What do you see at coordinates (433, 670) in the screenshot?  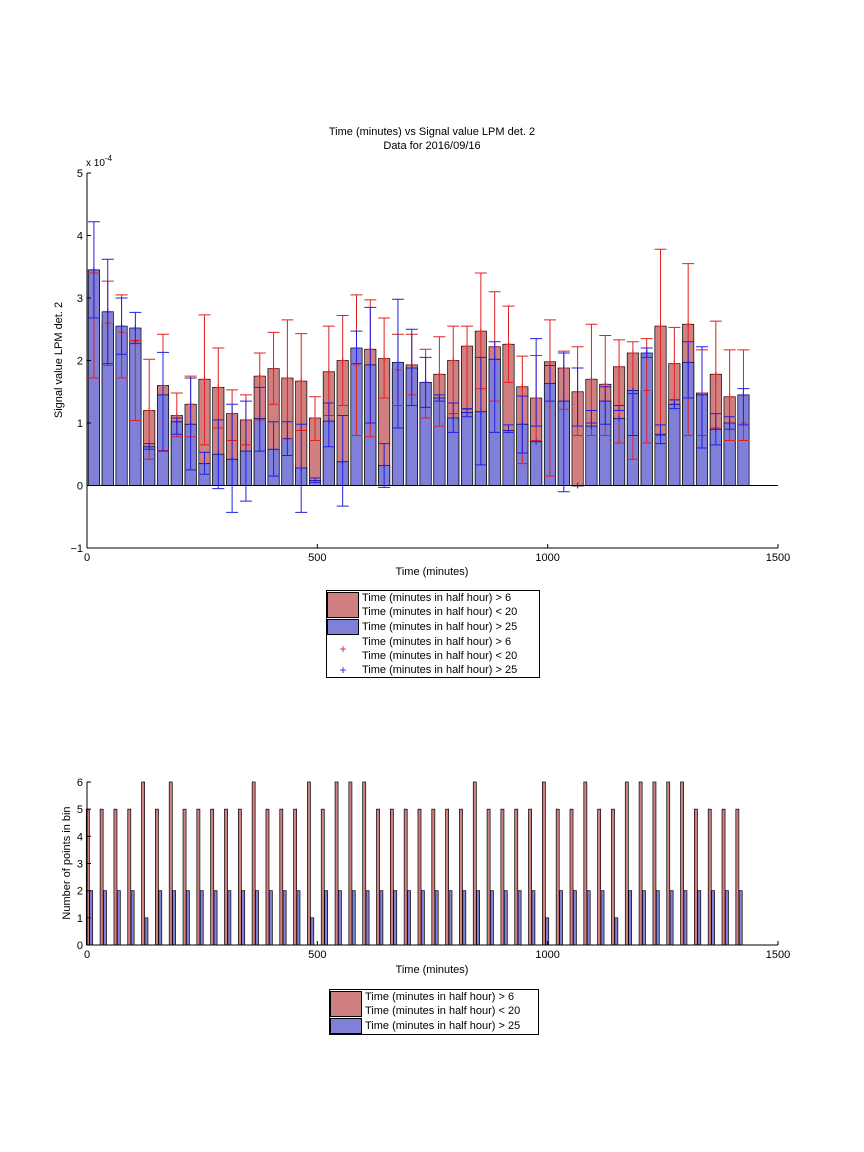 I see `legend-entry: + Time (minutes in half hour) > 25` at bounding box center [433, 670].